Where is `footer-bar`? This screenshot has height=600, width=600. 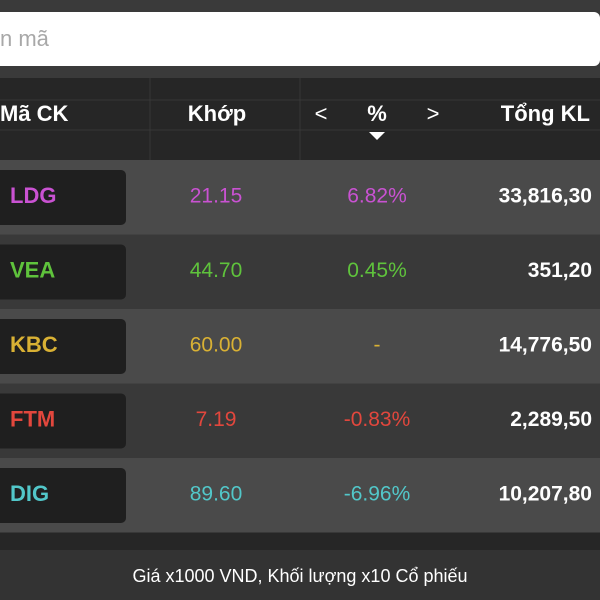 footer-bar is located at coordinates (300, 575).